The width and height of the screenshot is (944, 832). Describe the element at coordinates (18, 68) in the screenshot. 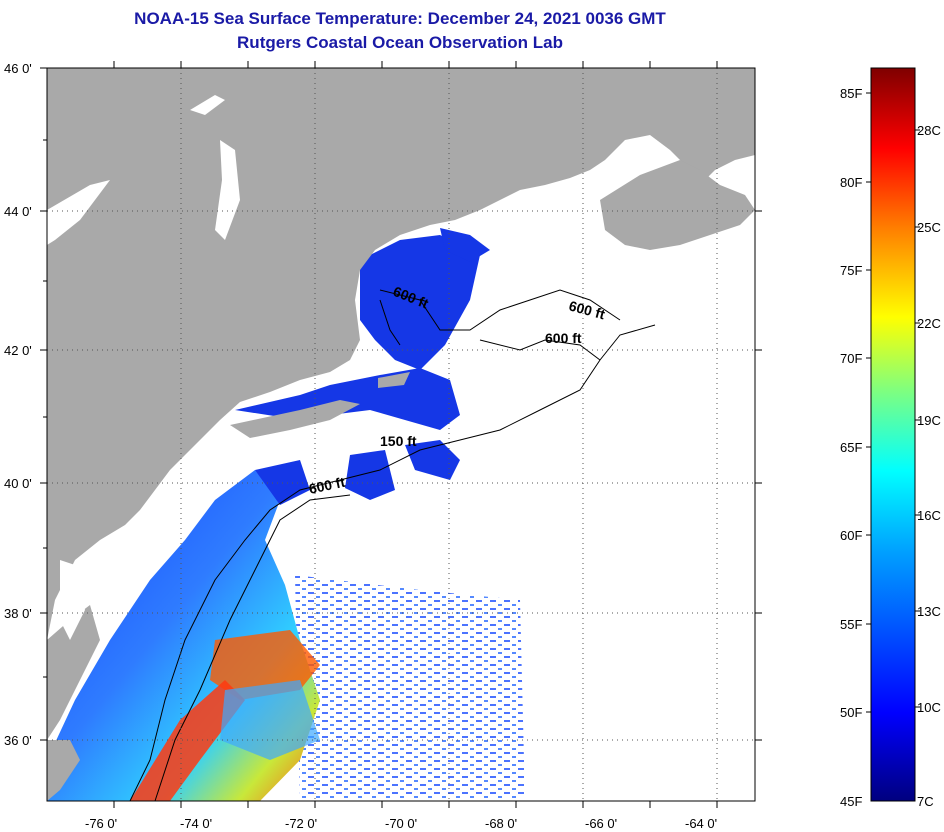

I see `lat-label: 46 0'` at that location.